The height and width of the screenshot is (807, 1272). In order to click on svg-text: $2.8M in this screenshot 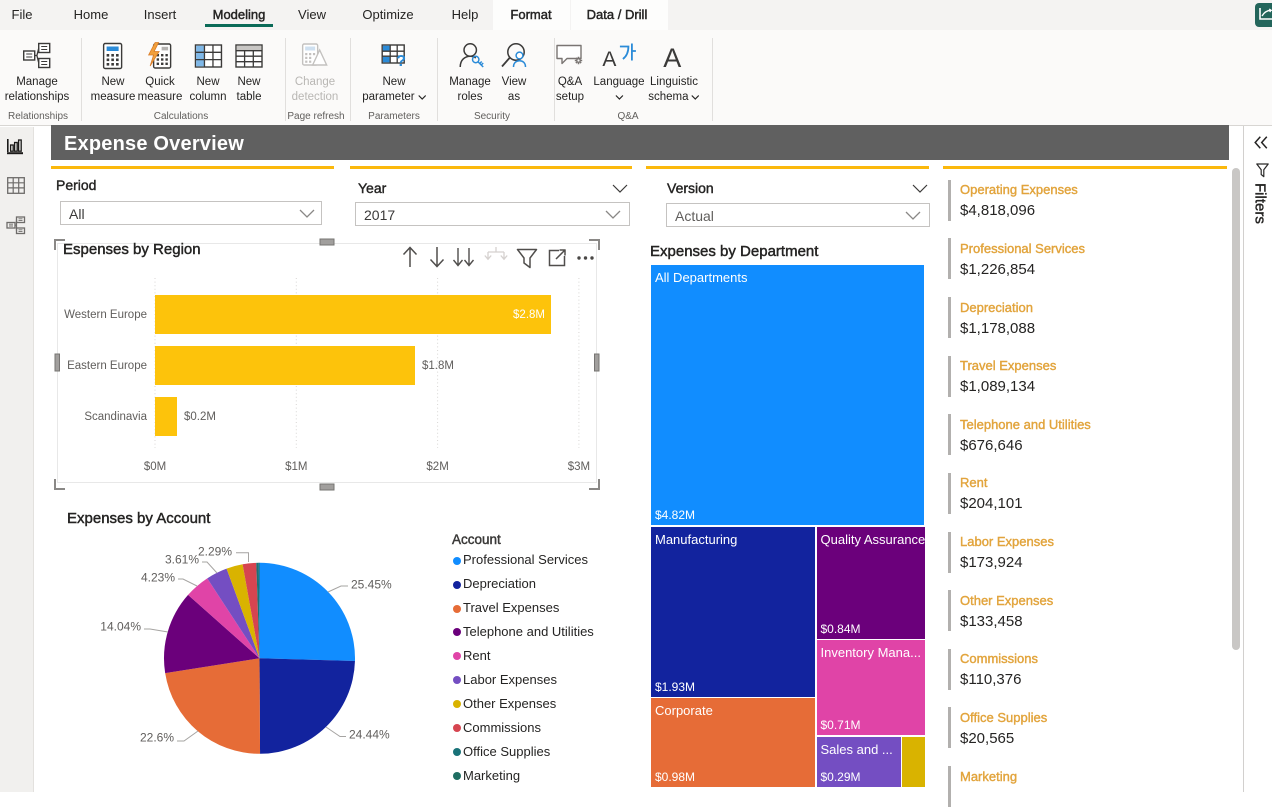, I will do `click(529, 315)`.